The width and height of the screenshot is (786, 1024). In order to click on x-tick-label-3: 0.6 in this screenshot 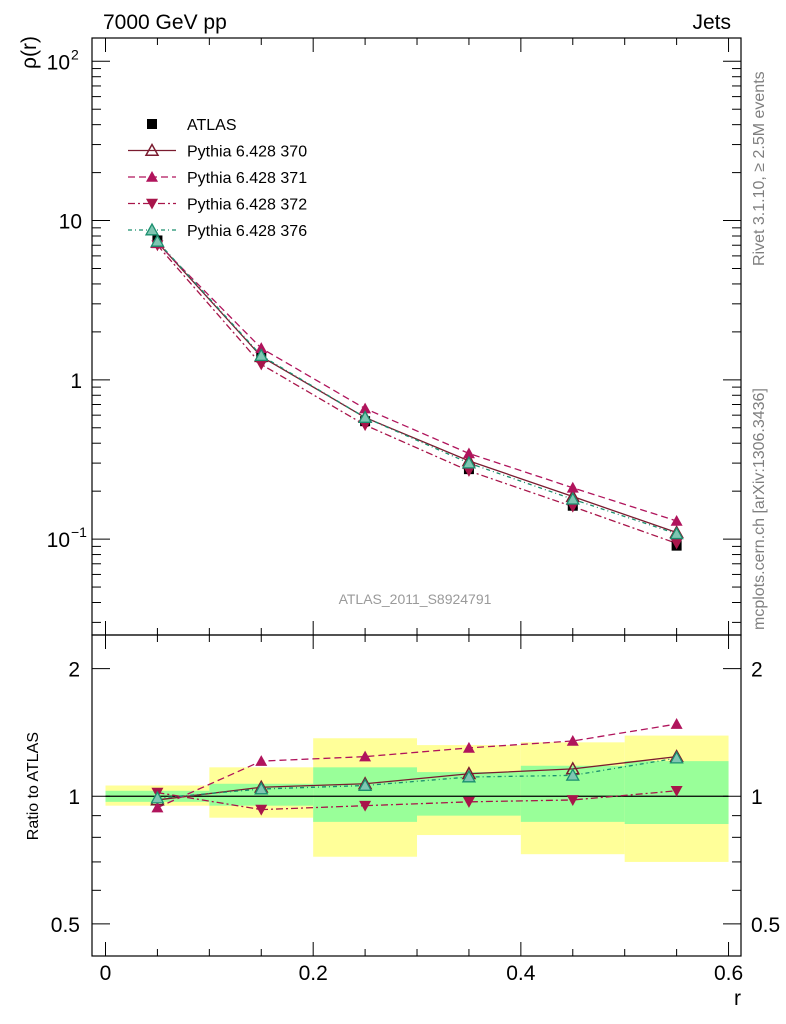, I will do `click(728, 973)`.